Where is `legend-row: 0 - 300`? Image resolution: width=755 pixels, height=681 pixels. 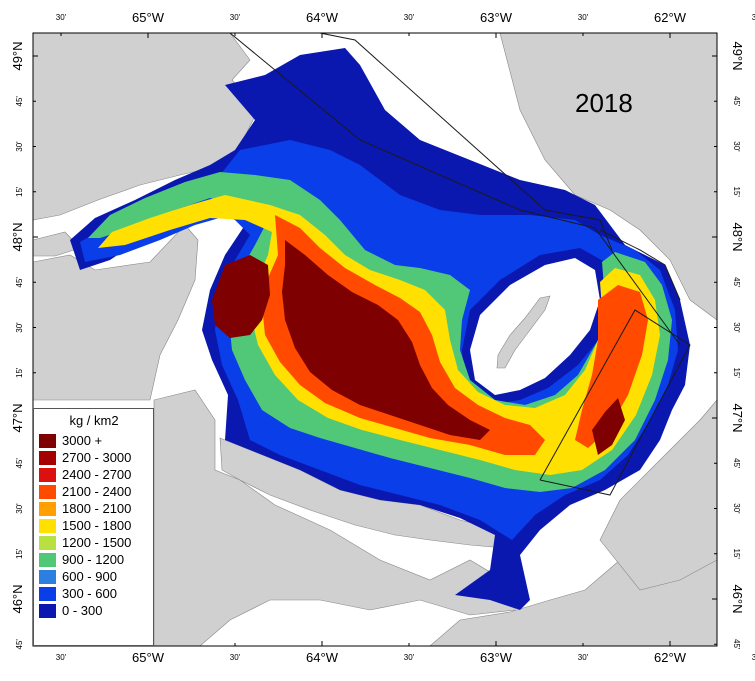
legend-row: 0 - 300 is located at coordinates (94, 610).